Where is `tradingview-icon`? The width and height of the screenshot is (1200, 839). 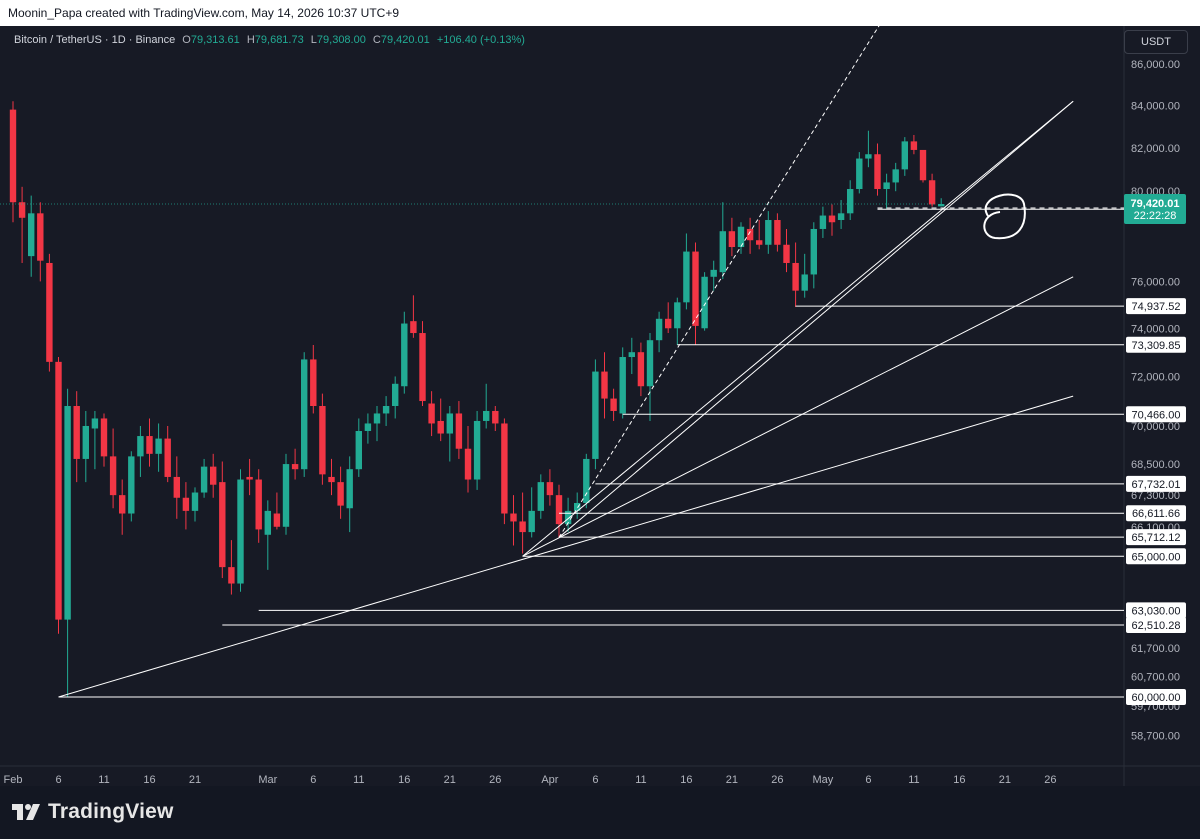
tradingview-icon is located at coordinates (26, 812).